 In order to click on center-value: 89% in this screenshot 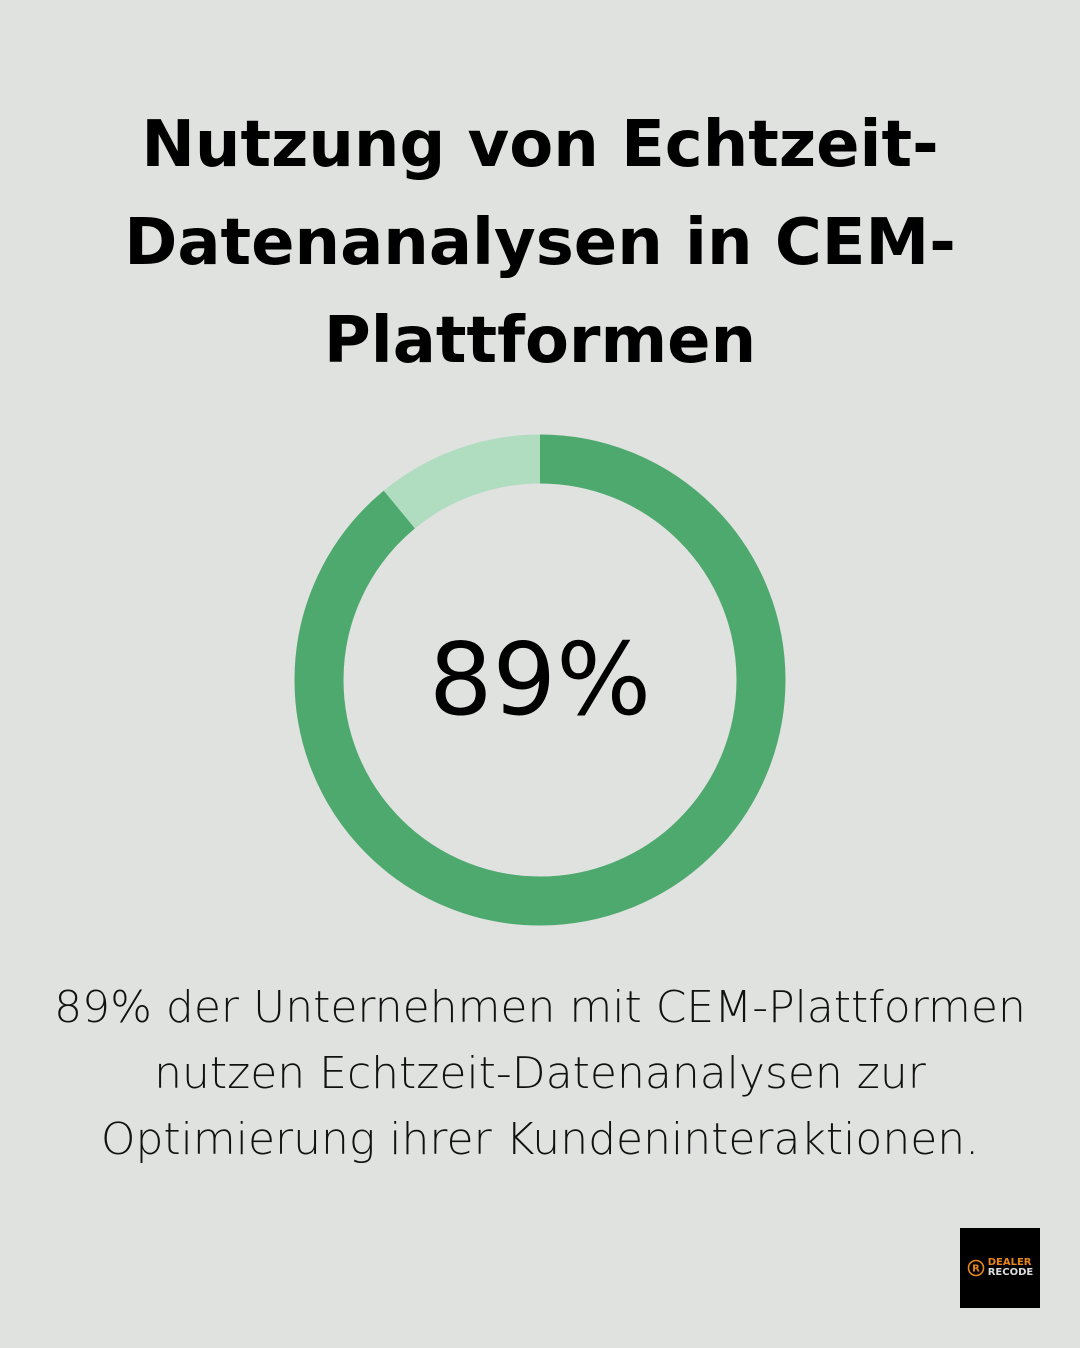, I will do `click(540, 679)`.